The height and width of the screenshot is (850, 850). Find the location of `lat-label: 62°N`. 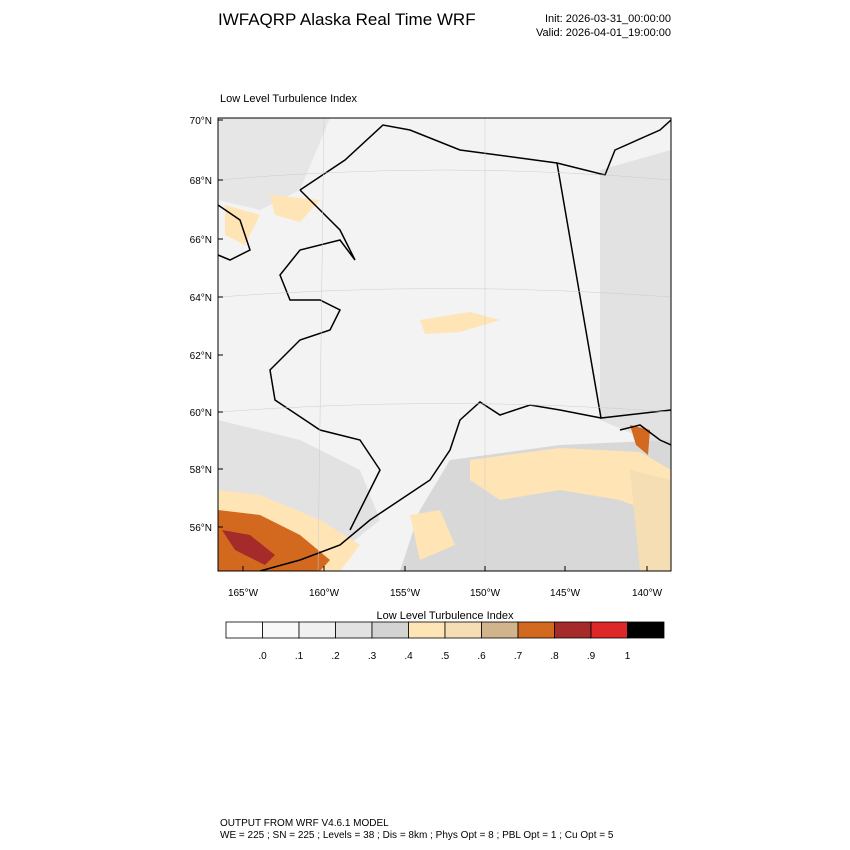

lat-label: 62°N is located at coordinates (201, 356).